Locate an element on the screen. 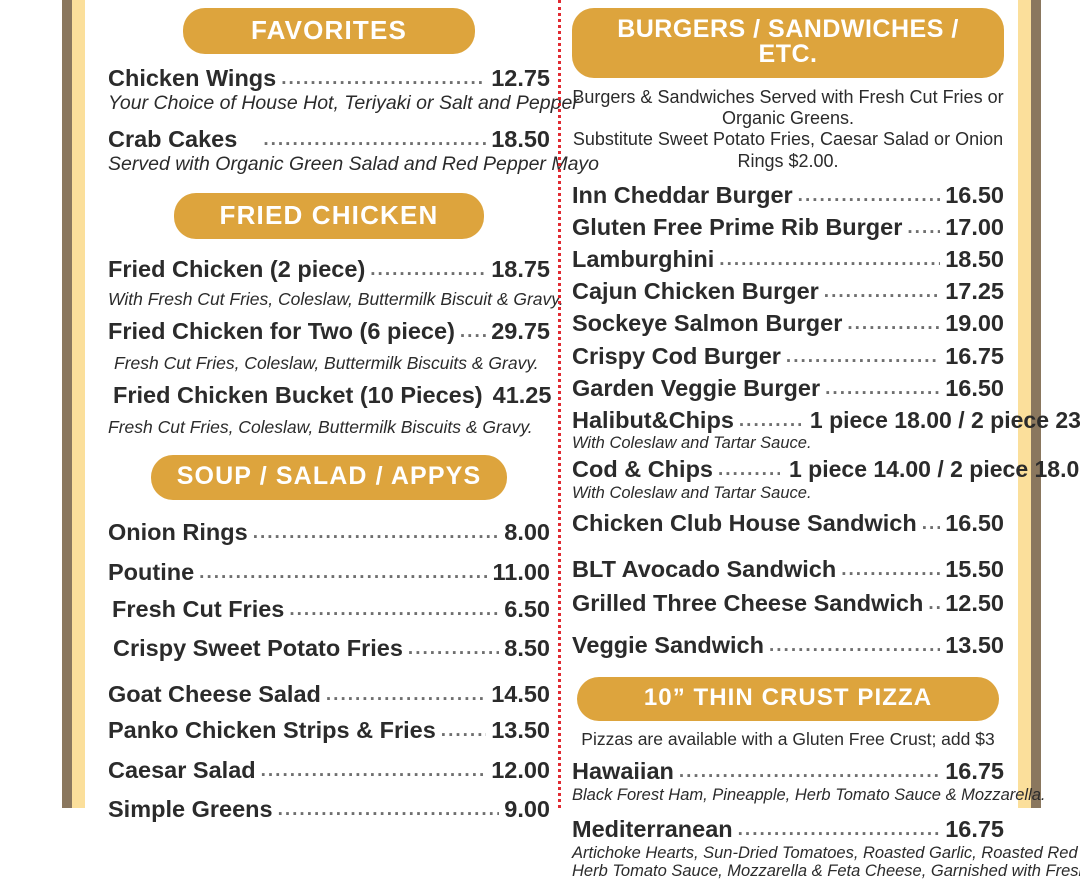 The image size is (1080, 881). menu-row: Chicken Wings 12.75 is located at coordinates (329, 78).